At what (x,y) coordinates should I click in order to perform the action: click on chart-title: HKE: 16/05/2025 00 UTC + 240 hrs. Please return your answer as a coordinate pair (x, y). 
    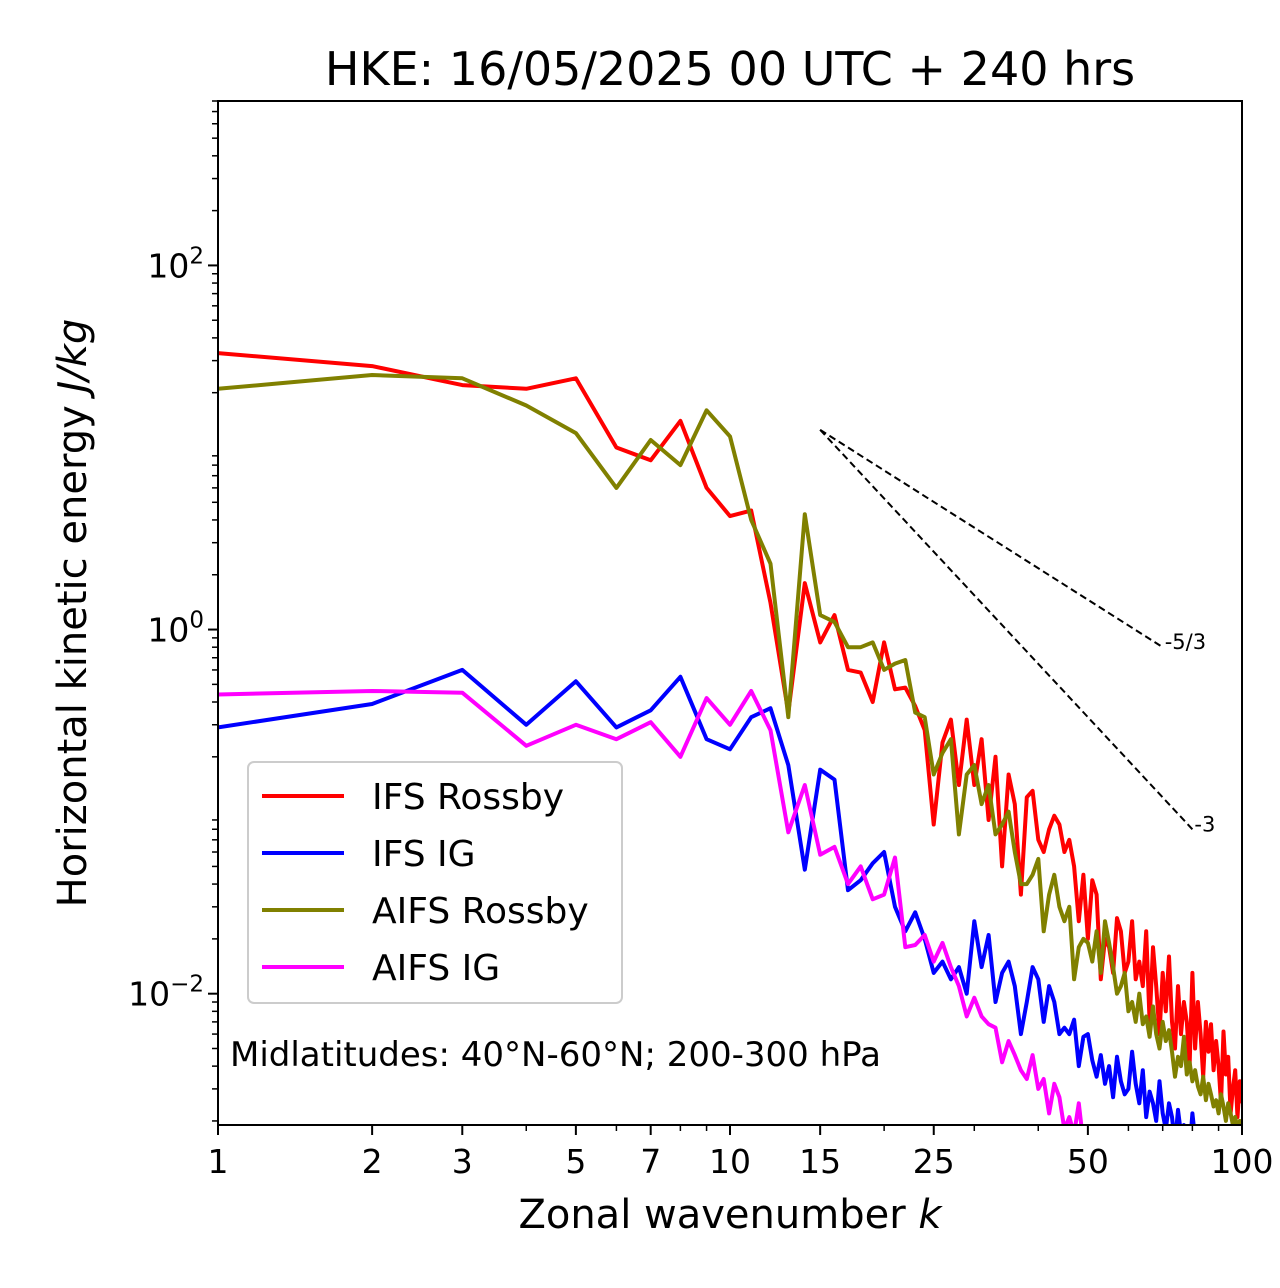
    Looking at the image, I should click on (730, 69).